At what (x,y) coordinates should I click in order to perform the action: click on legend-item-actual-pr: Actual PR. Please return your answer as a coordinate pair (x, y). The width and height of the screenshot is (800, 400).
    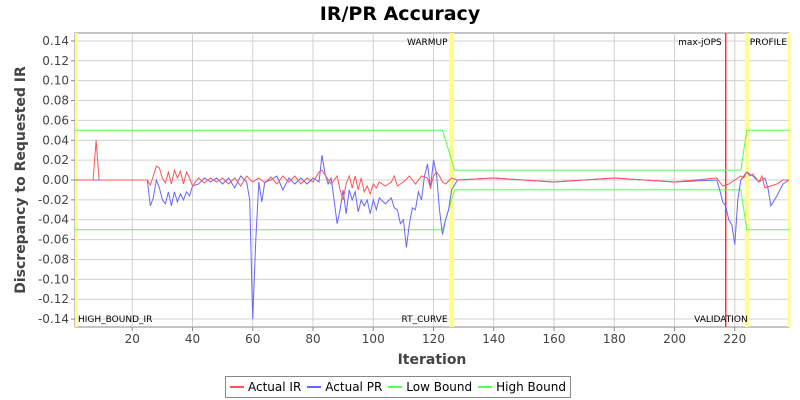
    Looking at the image, I should click on (344, 387).